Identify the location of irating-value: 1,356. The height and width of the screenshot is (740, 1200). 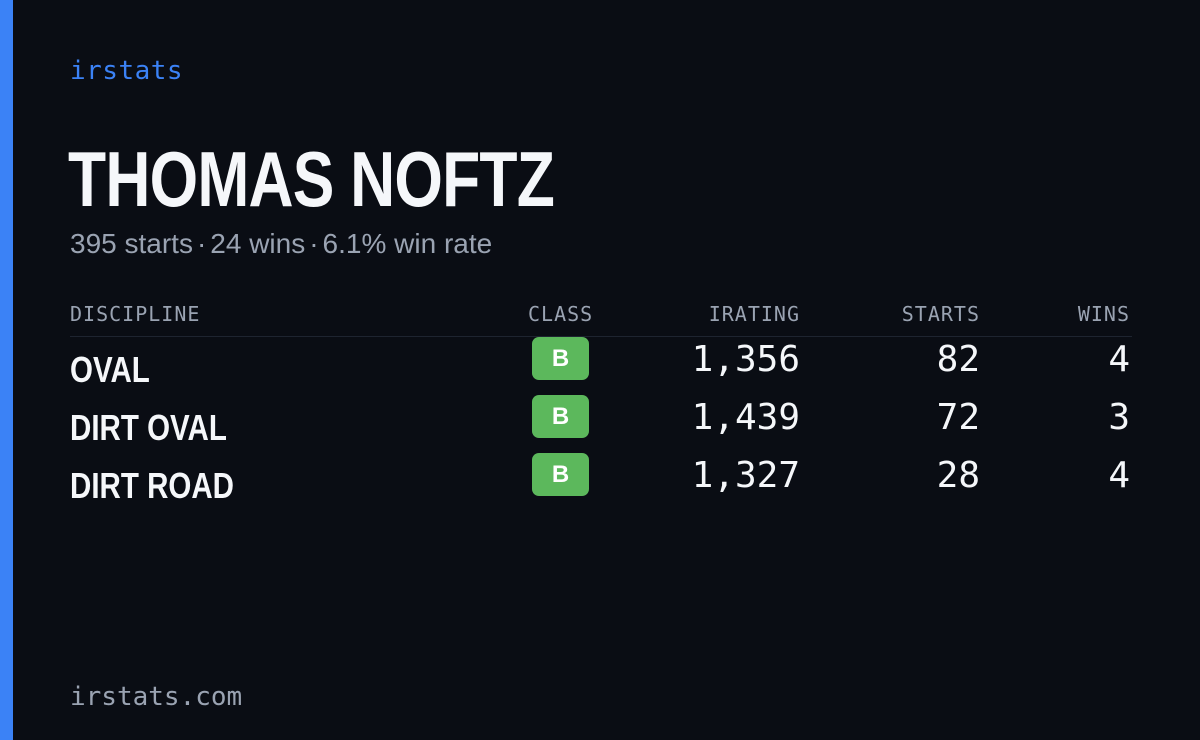
(745, 359).